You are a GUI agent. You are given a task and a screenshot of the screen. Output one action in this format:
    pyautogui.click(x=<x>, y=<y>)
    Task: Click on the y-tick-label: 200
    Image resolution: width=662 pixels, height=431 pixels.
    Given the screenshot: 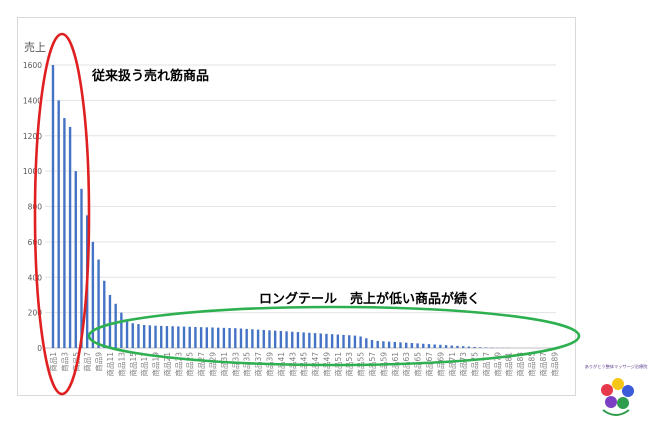 What is the action you would take?
    pyautogui.click(x=35, y=313)
    